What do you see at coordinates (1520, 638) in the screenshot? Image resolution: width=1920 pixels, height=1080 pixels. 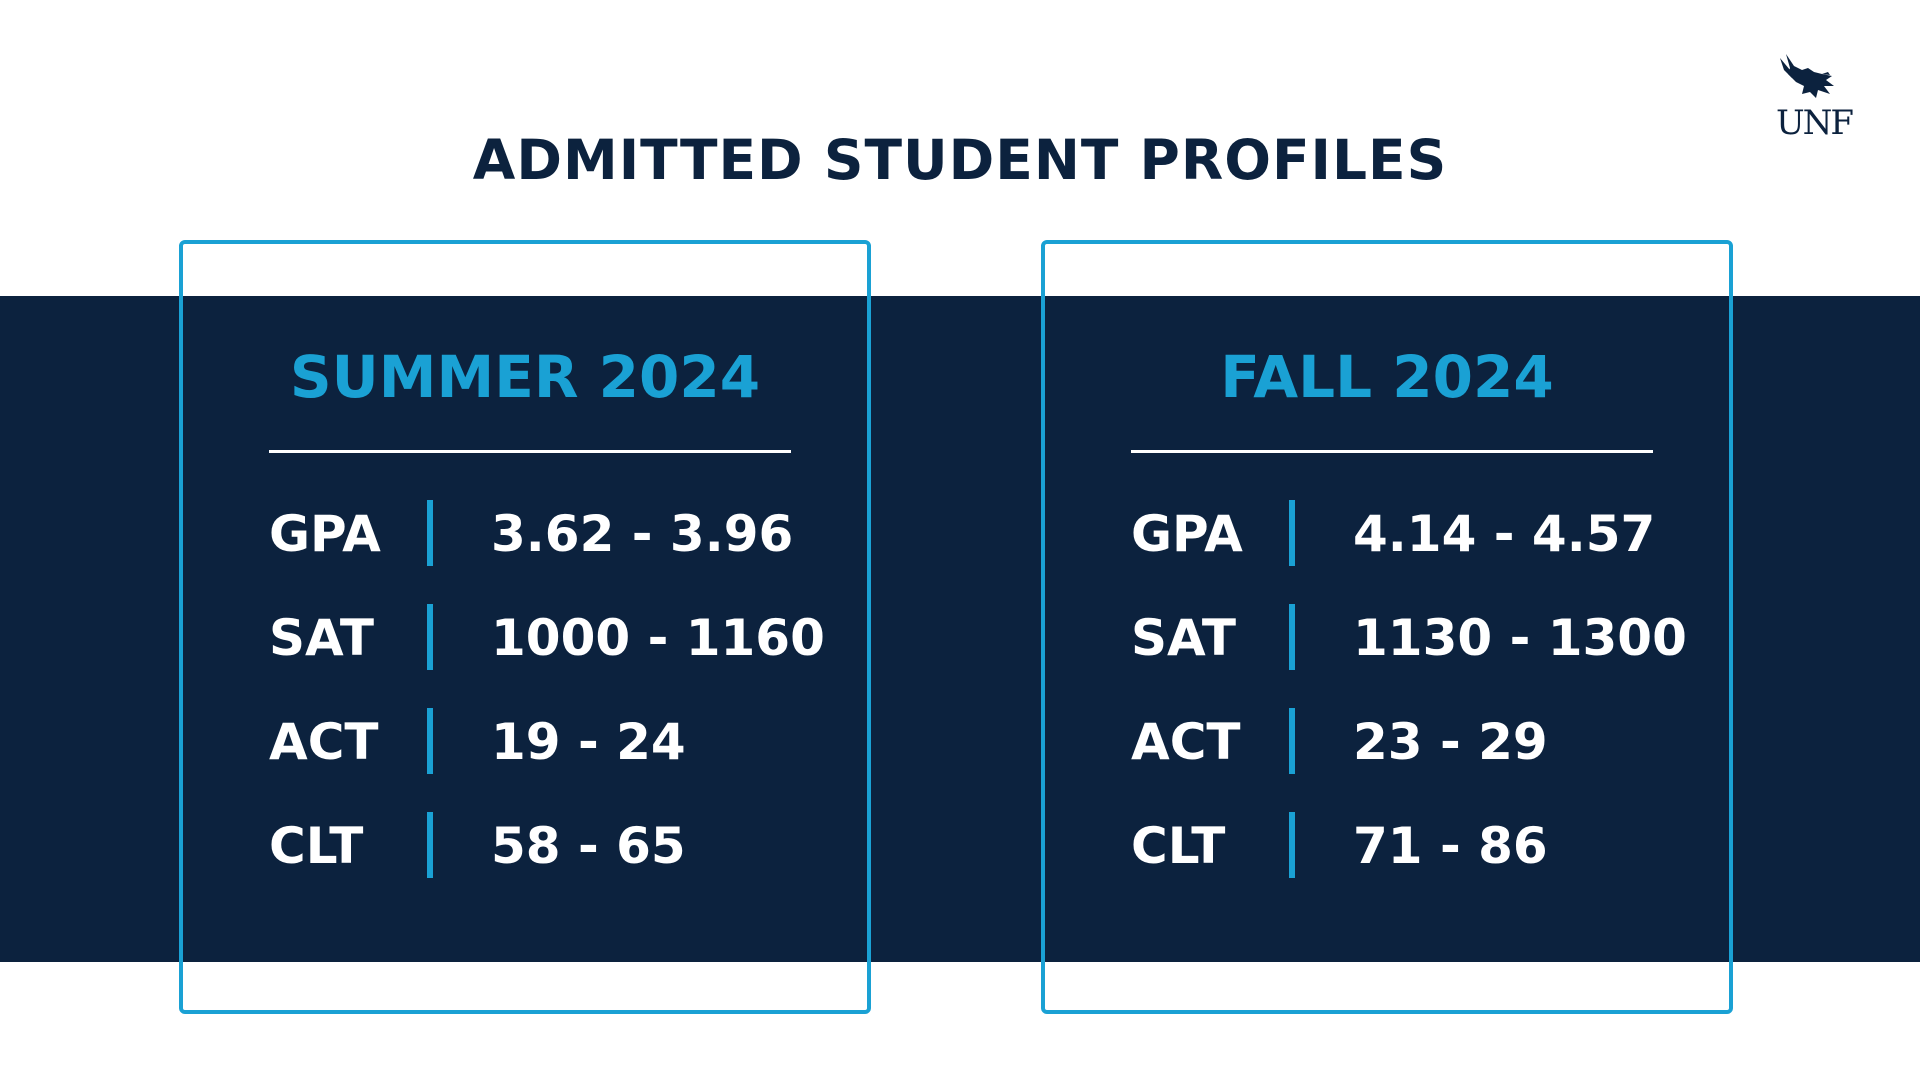 I see `stat-value: 1130 - 1300` at bounding box center [1520, 638].